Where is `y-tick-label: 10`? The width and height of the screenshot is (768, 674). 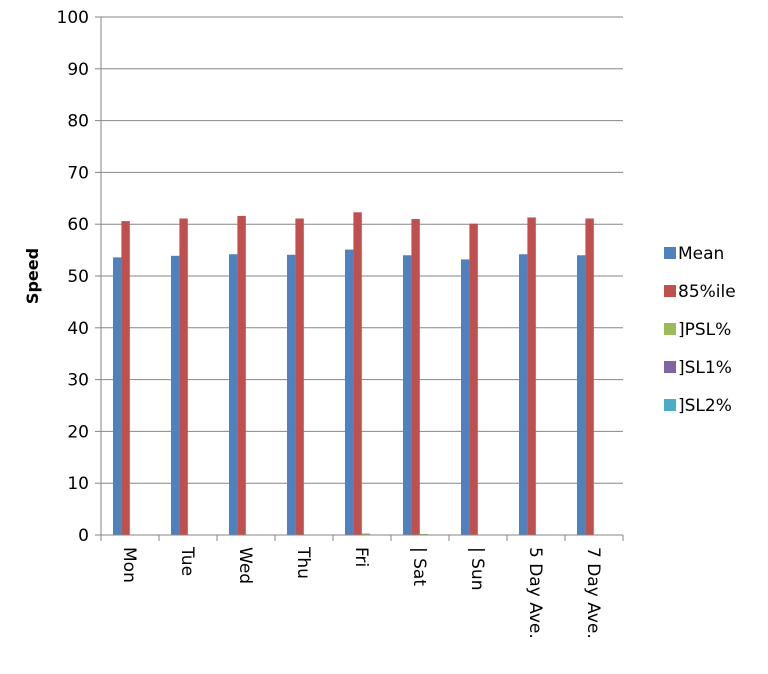
y-tick-label: 10 is located at coordinates (78, 484).